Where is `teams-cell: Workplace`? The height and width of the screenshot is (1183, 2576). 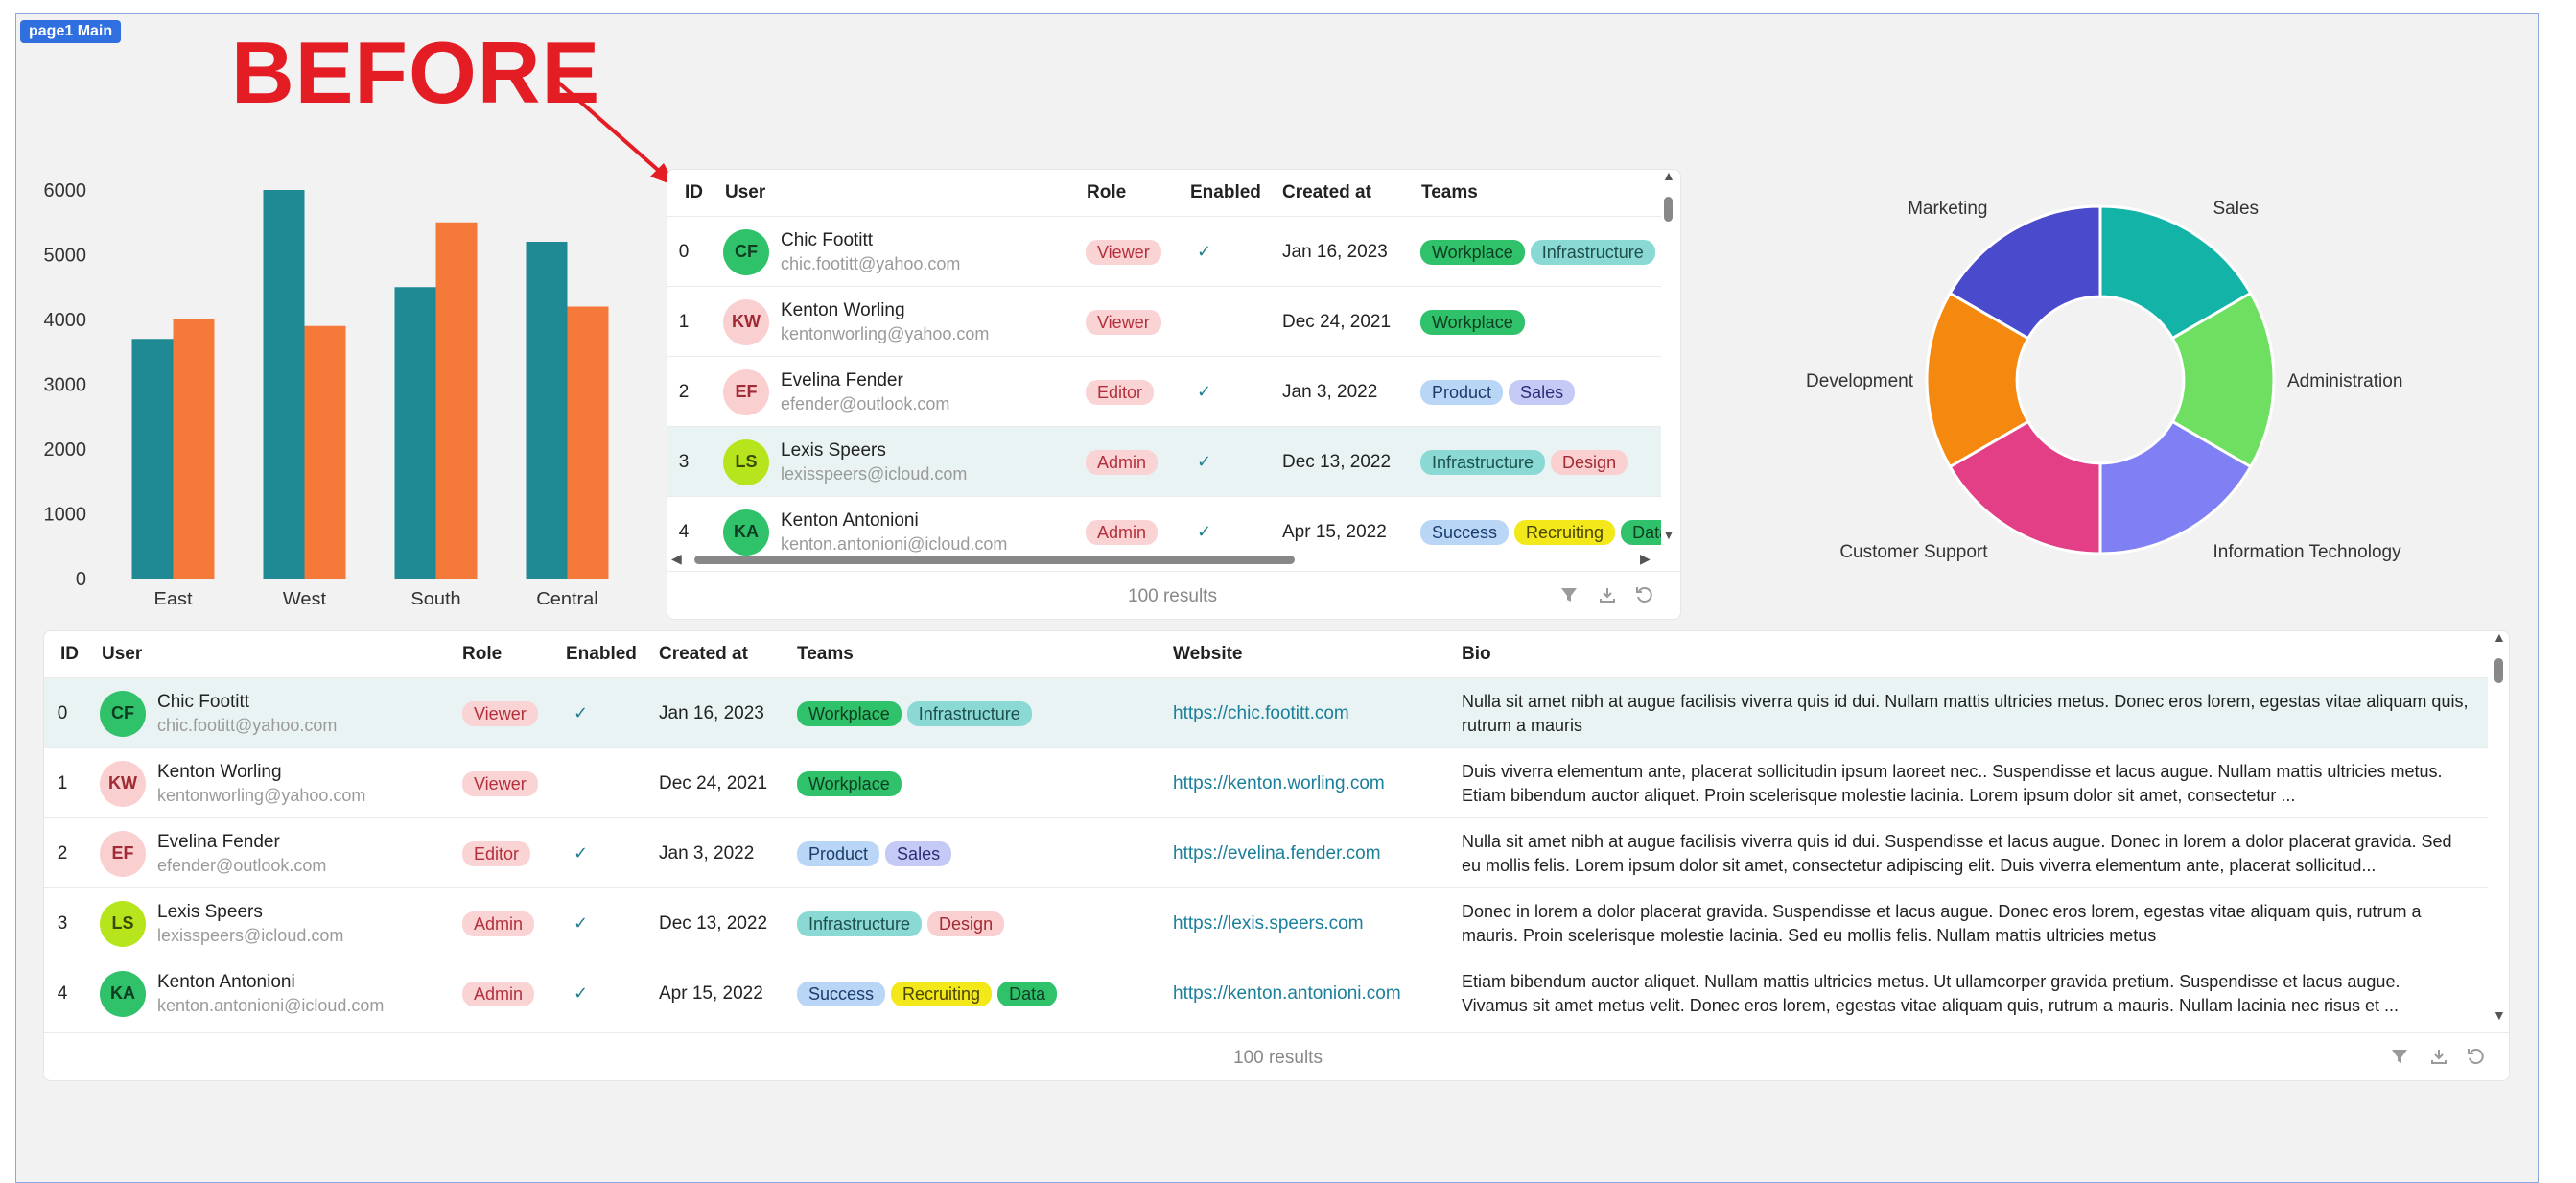 teams-cell: Workplace is located at coordinates (1540, 322).